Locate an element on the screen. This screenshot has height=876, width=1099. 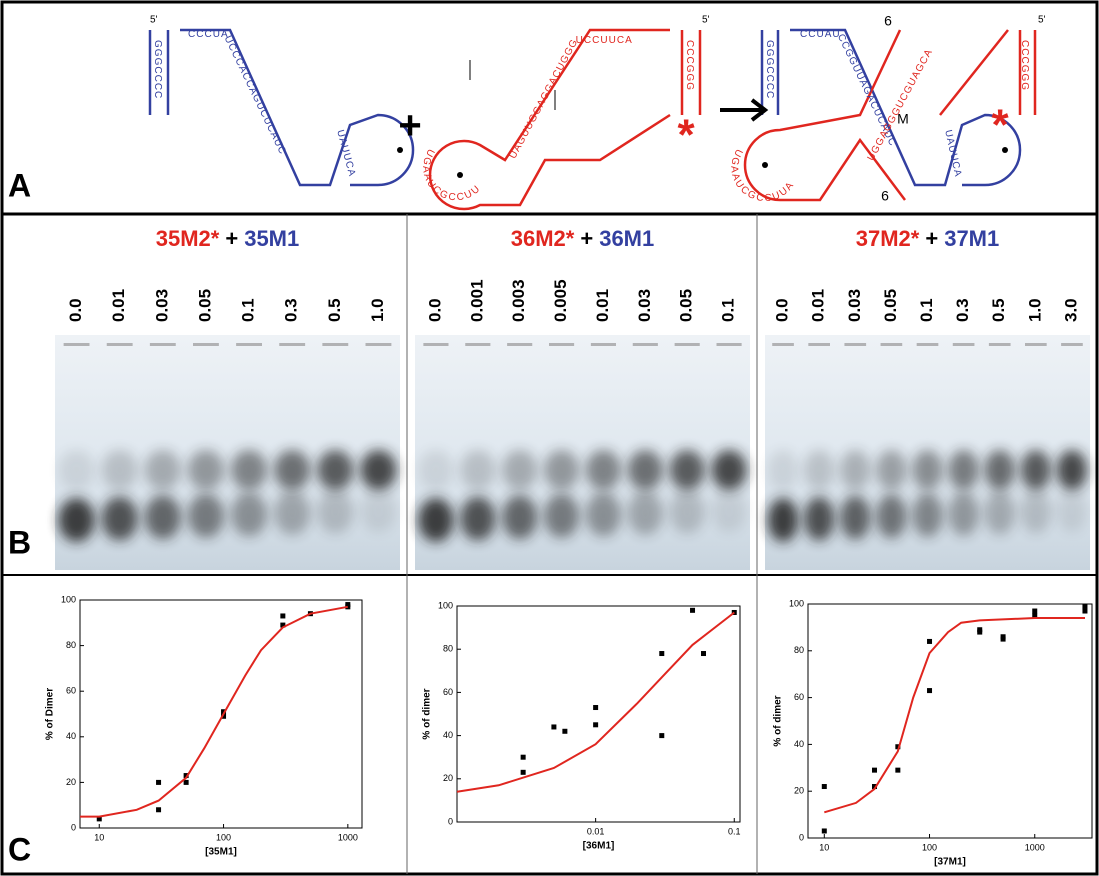
five-prime: 5' is located at coordinates (1042, 20).